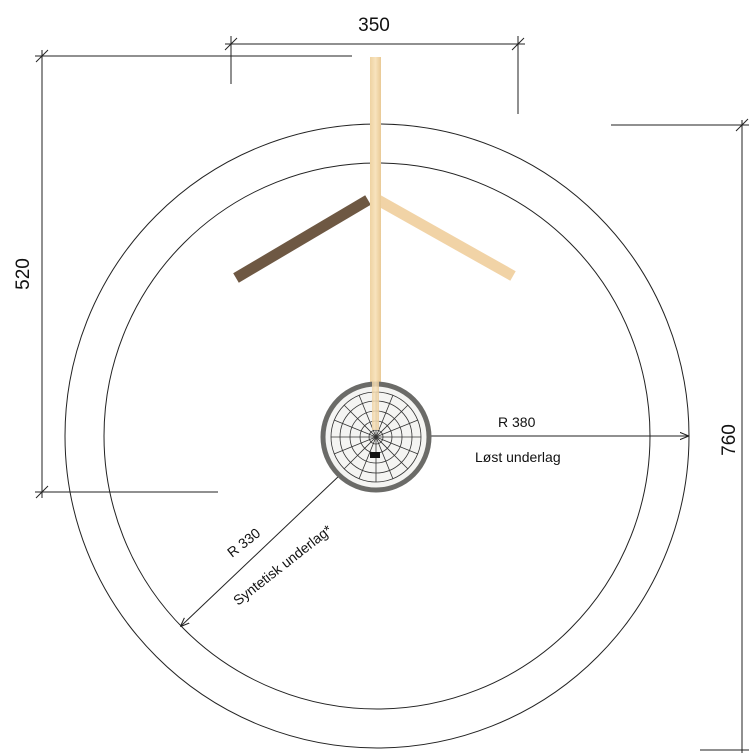 The image size is (749, 753). Describe the element at coordinates (23, 274) in the screenshot. I see `left-height-label: 520` at that location.